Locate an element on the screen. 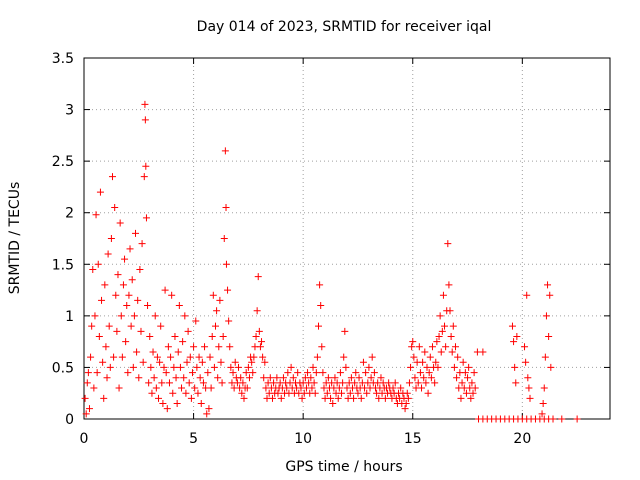 This screenshot has height=480, width=640. x-tick-label: 0 is located at coordinates (84, 439).